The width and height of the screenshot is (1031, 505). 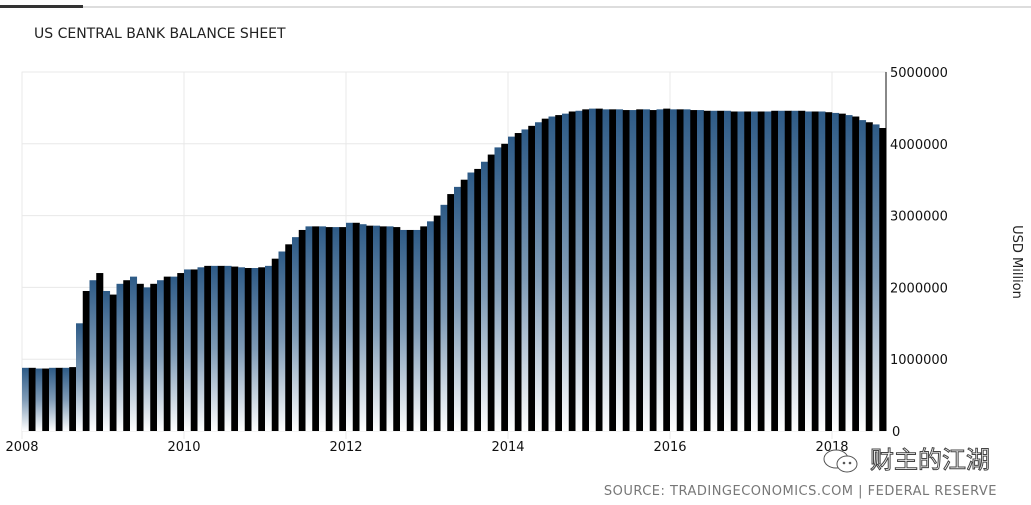 I want to click on y-axis-label: USD Million, so click(x=1016, y=262).